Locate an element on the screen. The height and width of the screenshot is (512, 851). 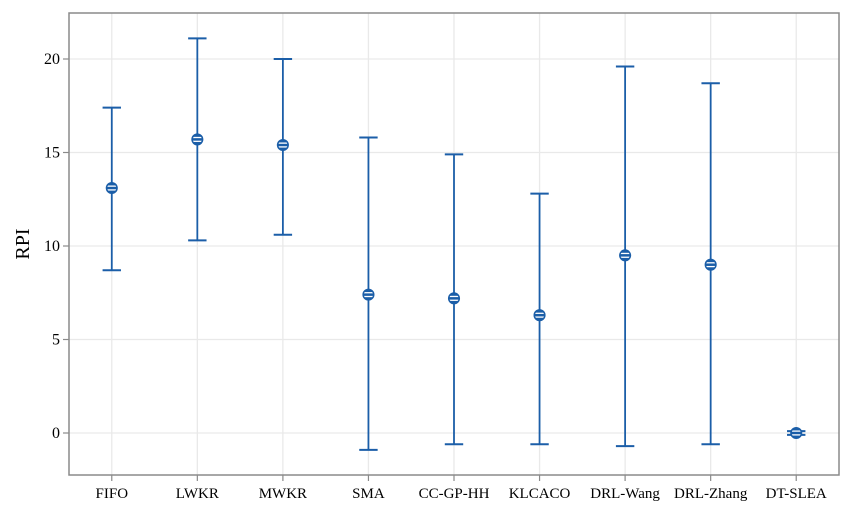
x-category-label: KLCACO is located at coordinates (540, 494).